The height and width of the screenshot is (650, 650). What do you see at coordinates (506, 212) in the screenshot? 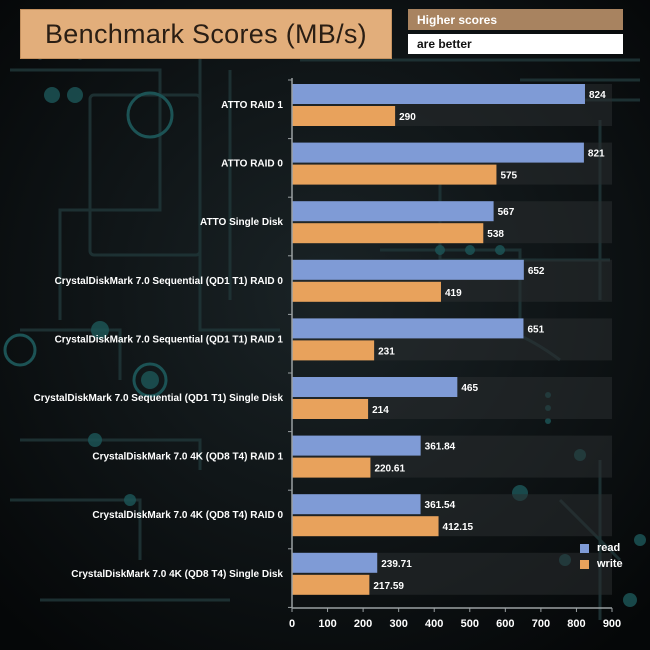
I see `value-label-read: 567` at bounding box center [506, 212].